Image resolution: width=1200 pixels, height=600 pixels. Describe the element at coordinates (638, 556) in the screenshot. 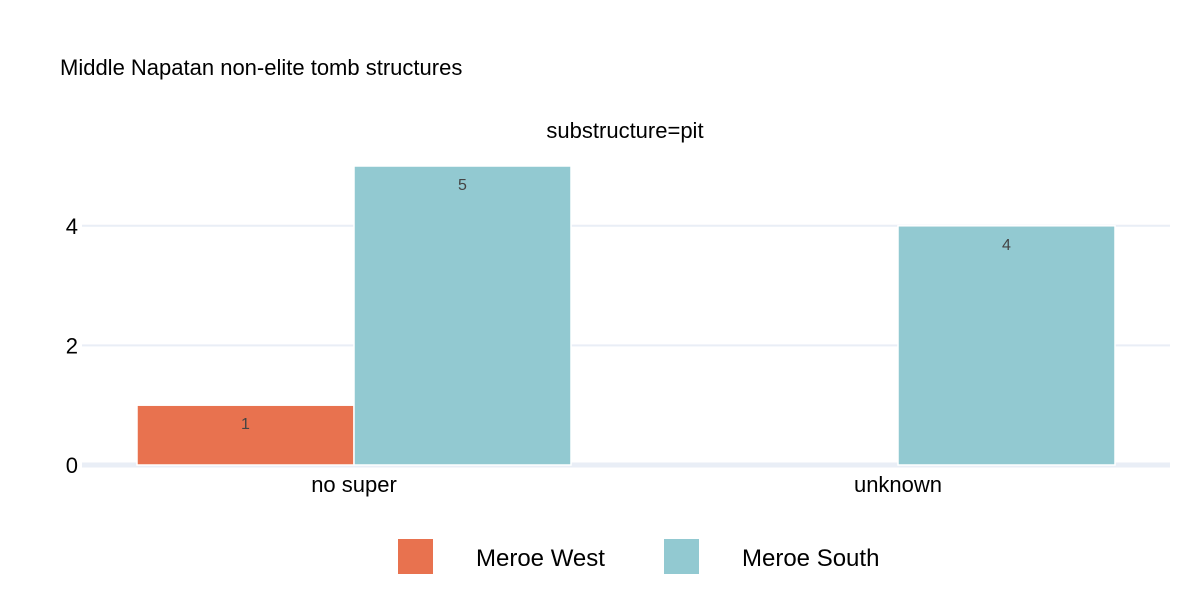

I see `legend: Meroe West Meroe South` at that location.